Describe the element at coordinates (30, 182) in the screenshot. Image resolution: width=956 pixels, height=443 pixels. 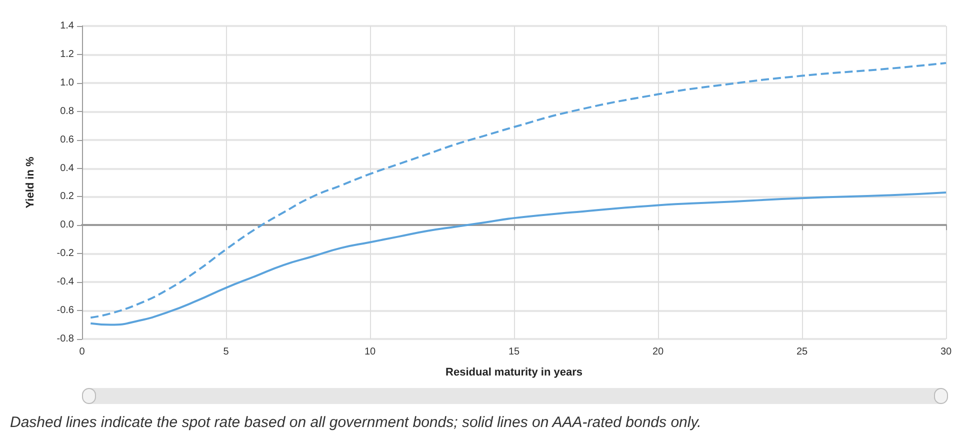
I see `y-axis-title: Yield in %` at that location.